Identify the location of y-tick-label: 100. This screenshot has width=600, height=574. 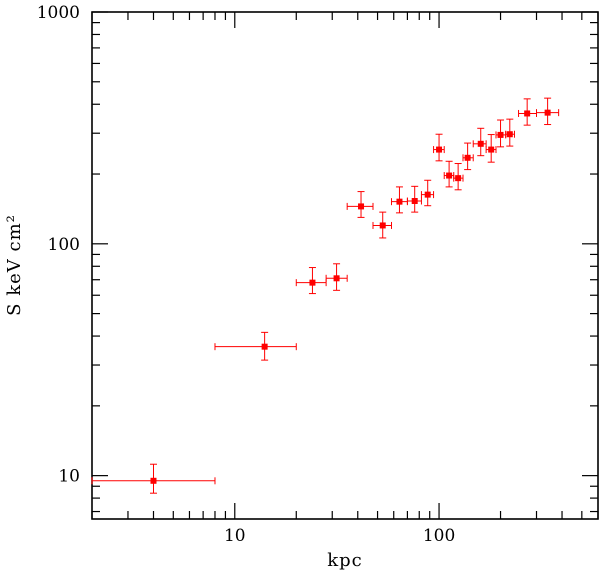
(64, 245).